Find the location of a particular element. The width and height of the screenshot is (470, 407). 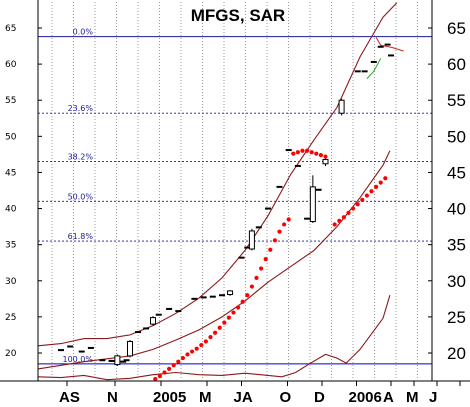

right-tick-label: 20 is located at coordinates (456, 353).